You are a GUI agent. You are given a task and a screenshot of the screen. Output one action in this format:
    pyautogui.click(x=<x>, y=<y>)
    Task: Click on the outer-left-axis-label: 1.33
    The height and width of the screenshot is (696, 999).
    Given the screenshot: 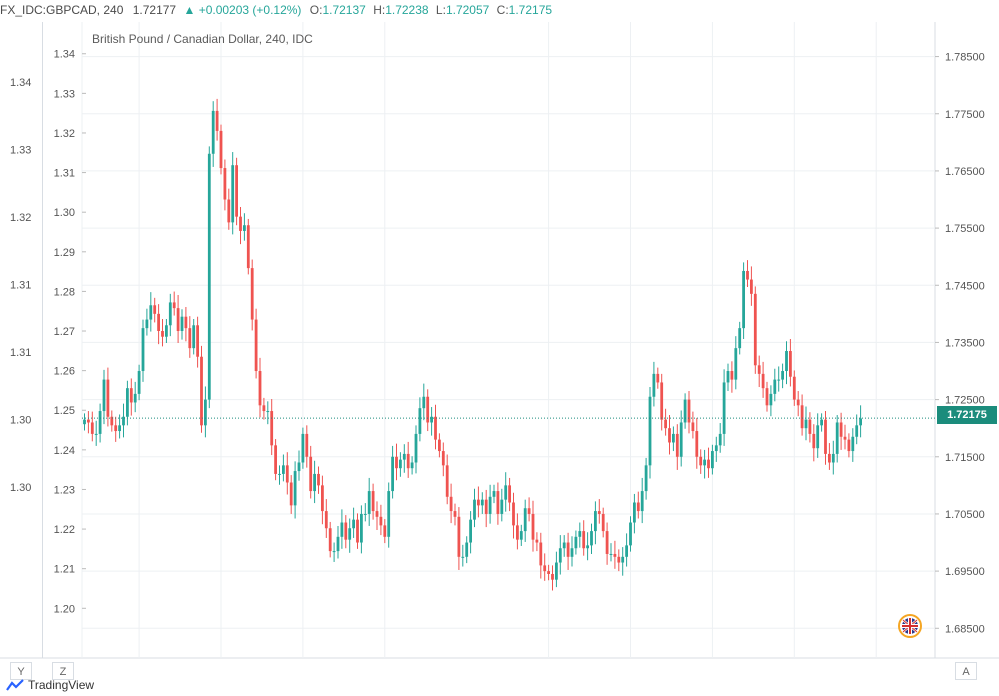 What is the action you would take?
    pyautogui.click(x=20, y=151)
    